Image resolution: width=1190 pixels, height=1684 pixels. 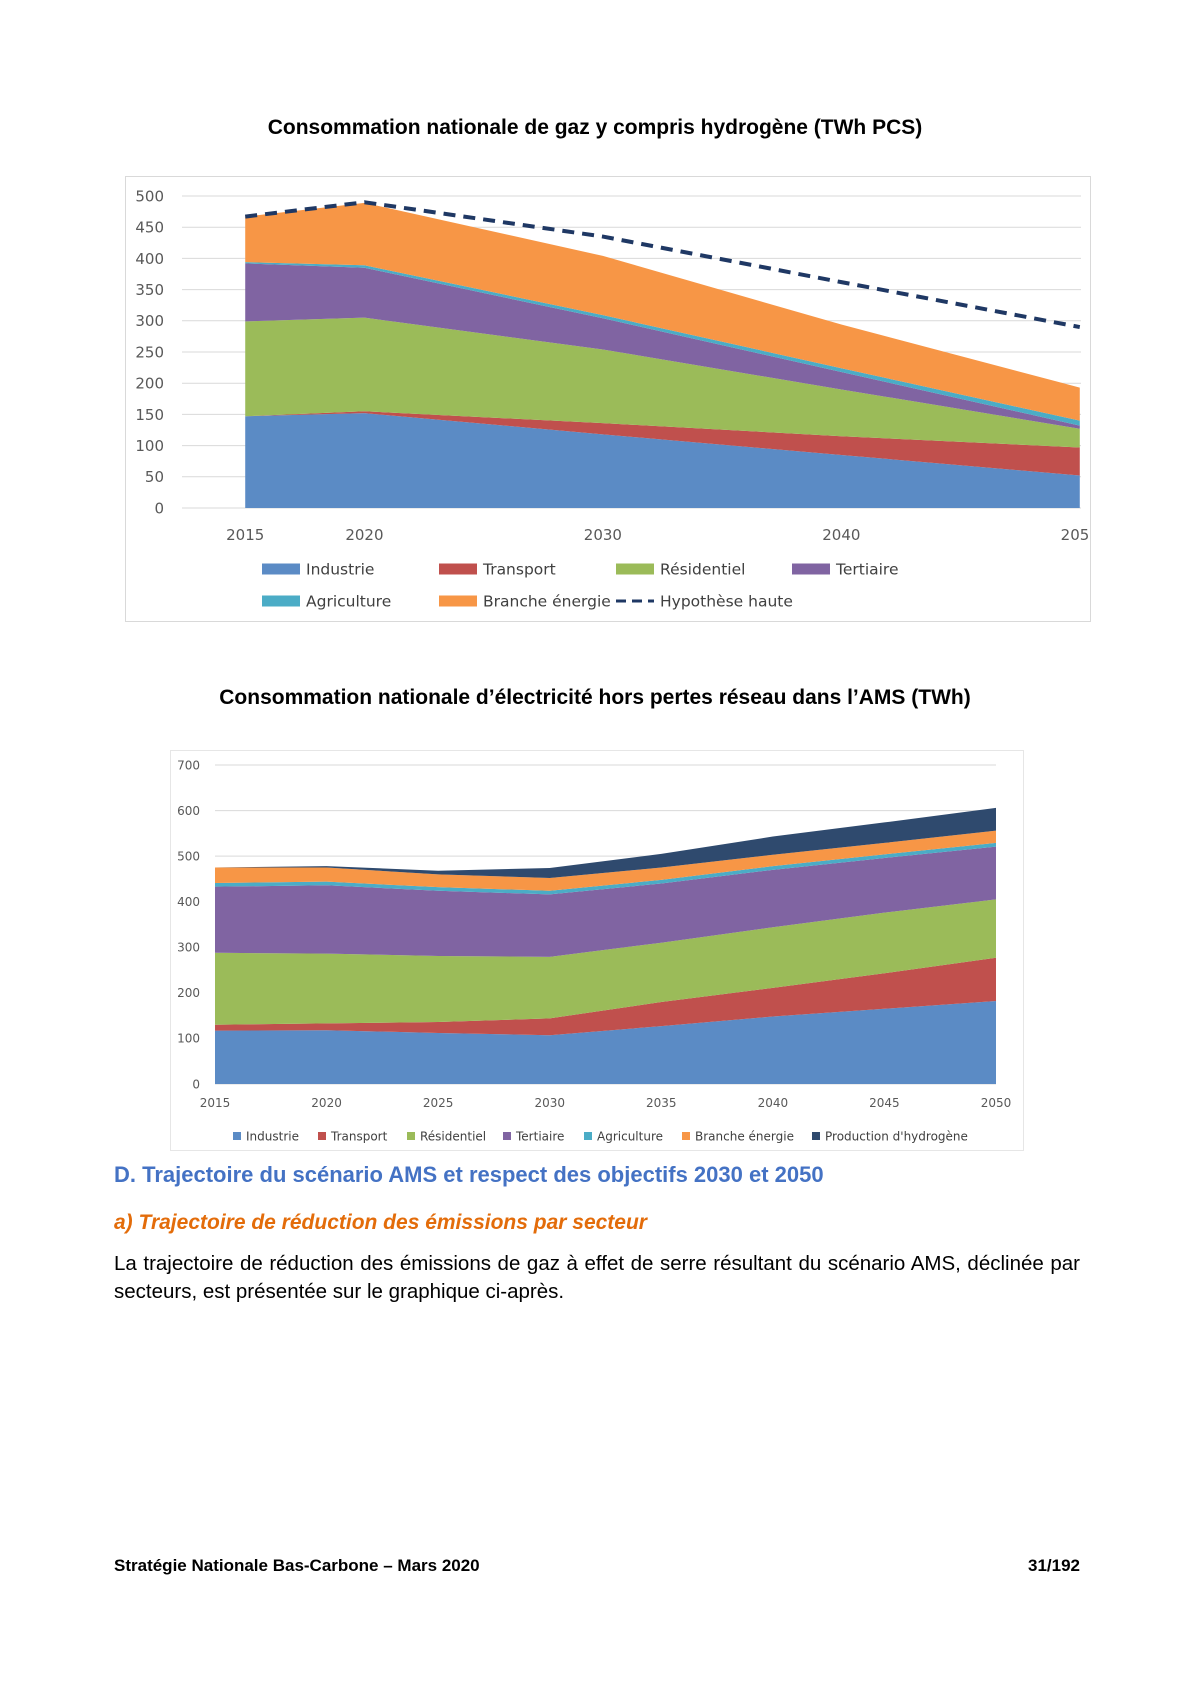 What do you see at coordinates (348, 602) in the screenshot?
I see `gas-legend-label-agriculture: Agriculture` at bounding box center [348, 602].